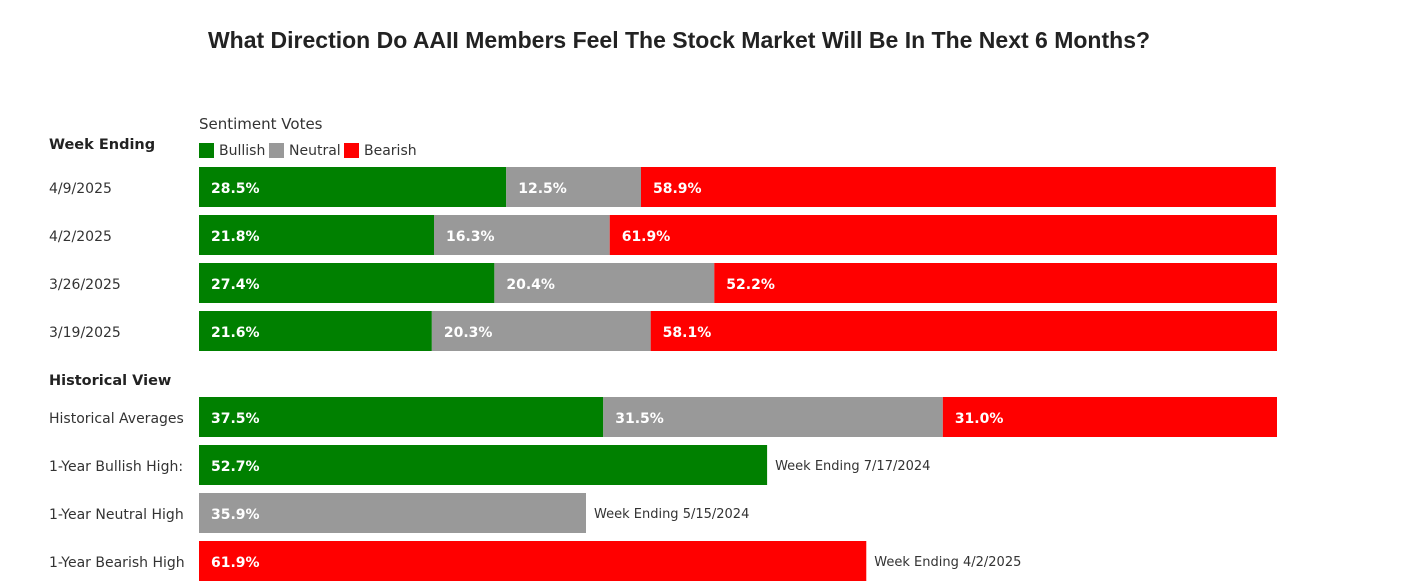 Image resolution: width=1401 pixels, height=586 pixels. I want to click on historical-view-header: Historical View, so click(110, 381).